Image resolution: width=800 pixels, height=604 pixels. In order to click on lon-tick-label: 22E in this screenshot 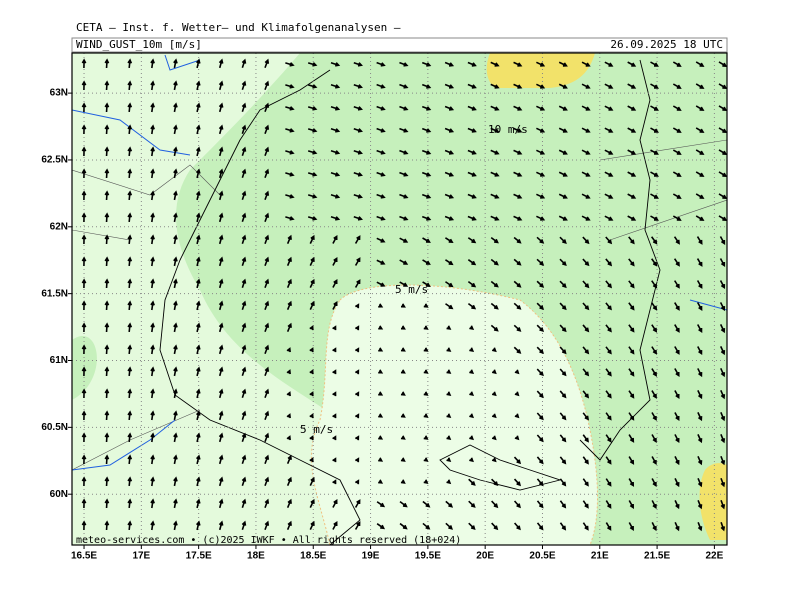, I will do `click(714, 556)`.